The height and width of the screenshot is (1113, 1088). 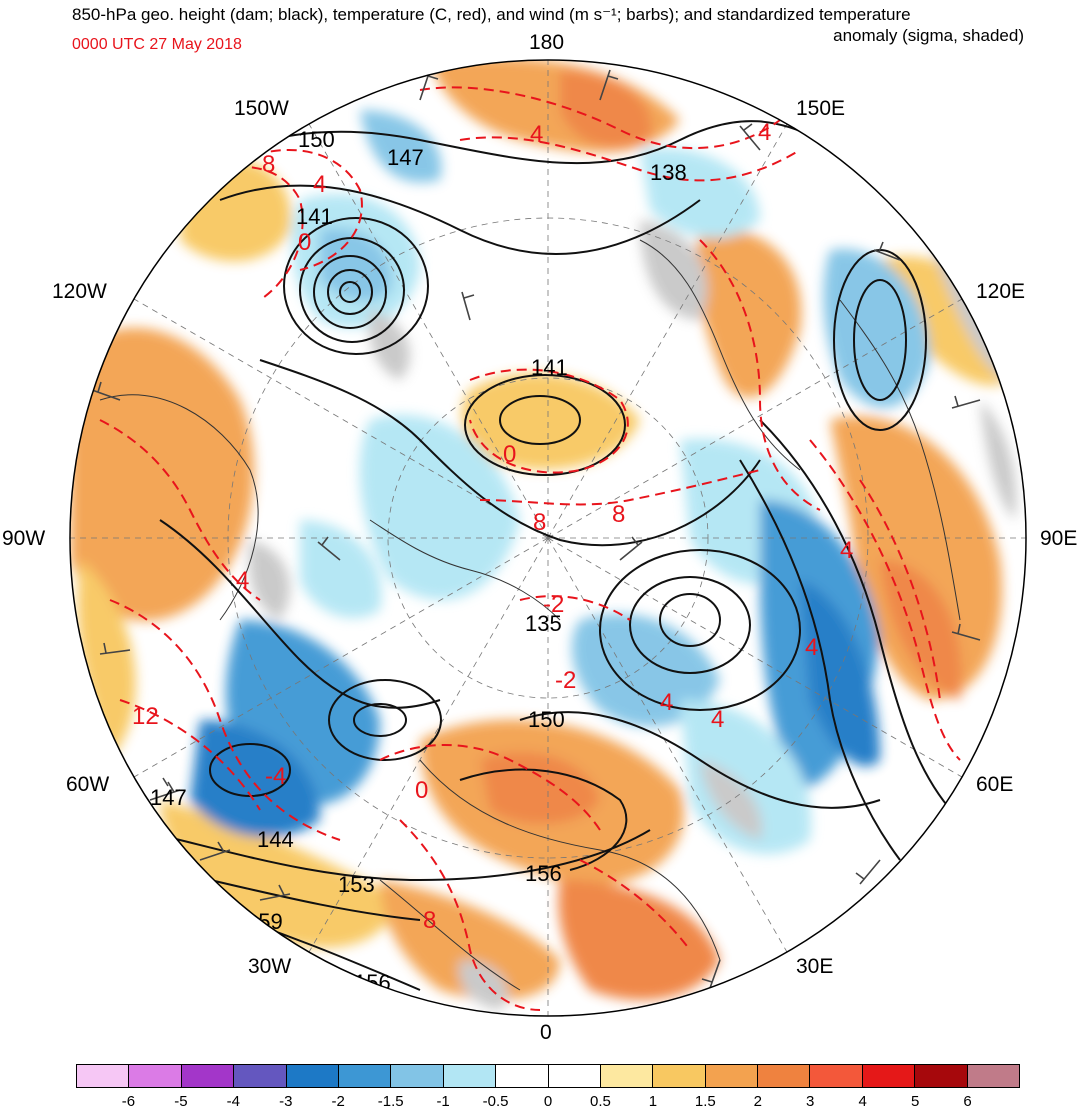 I want to click on colorbar-tick: 0, so click(x=548, y=1101).